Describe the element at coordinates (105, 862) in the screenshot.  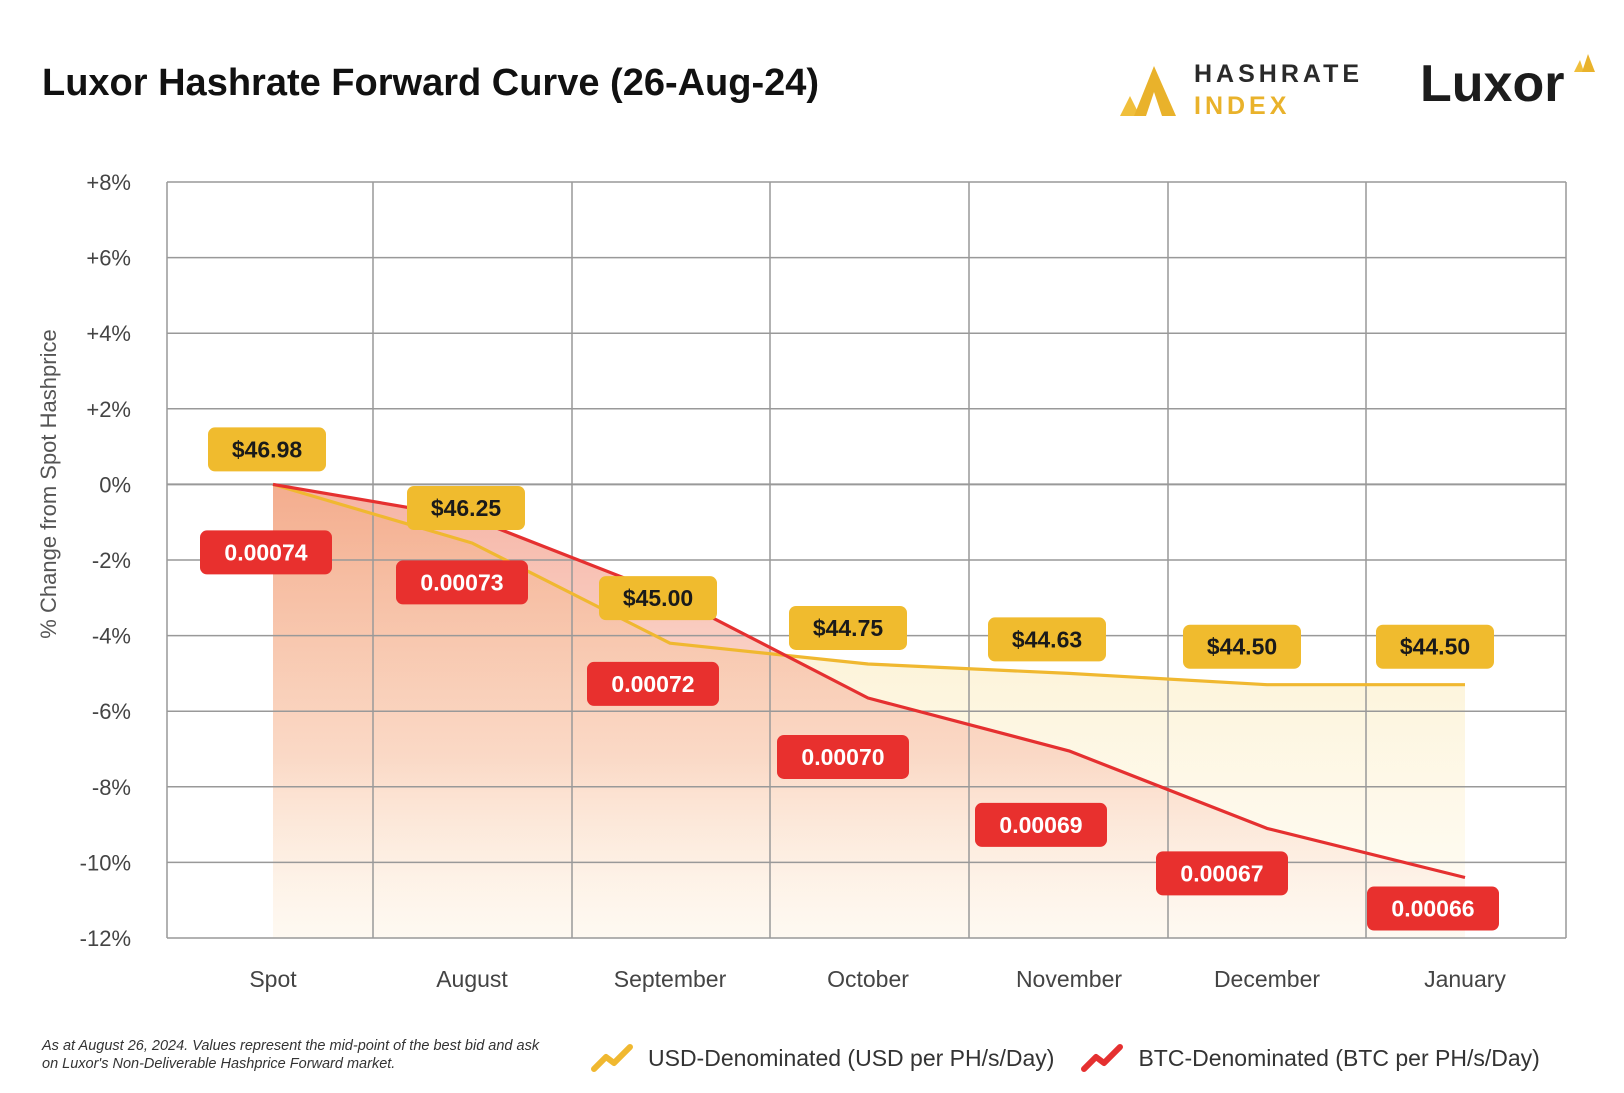
I see `y-tick-label: -10%` at that location.